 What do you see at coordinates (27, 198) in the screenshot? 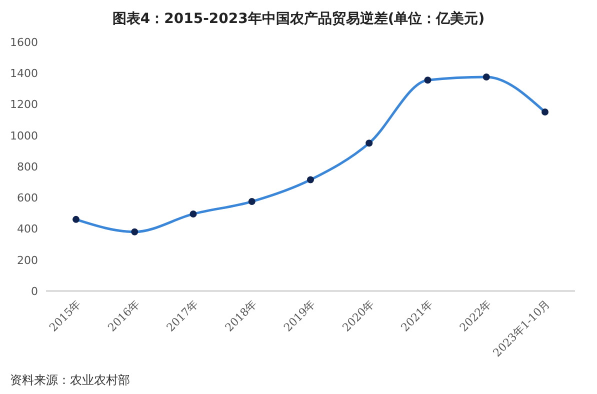
I see `y-tick-label: 600` at bounding box center [27, 198].